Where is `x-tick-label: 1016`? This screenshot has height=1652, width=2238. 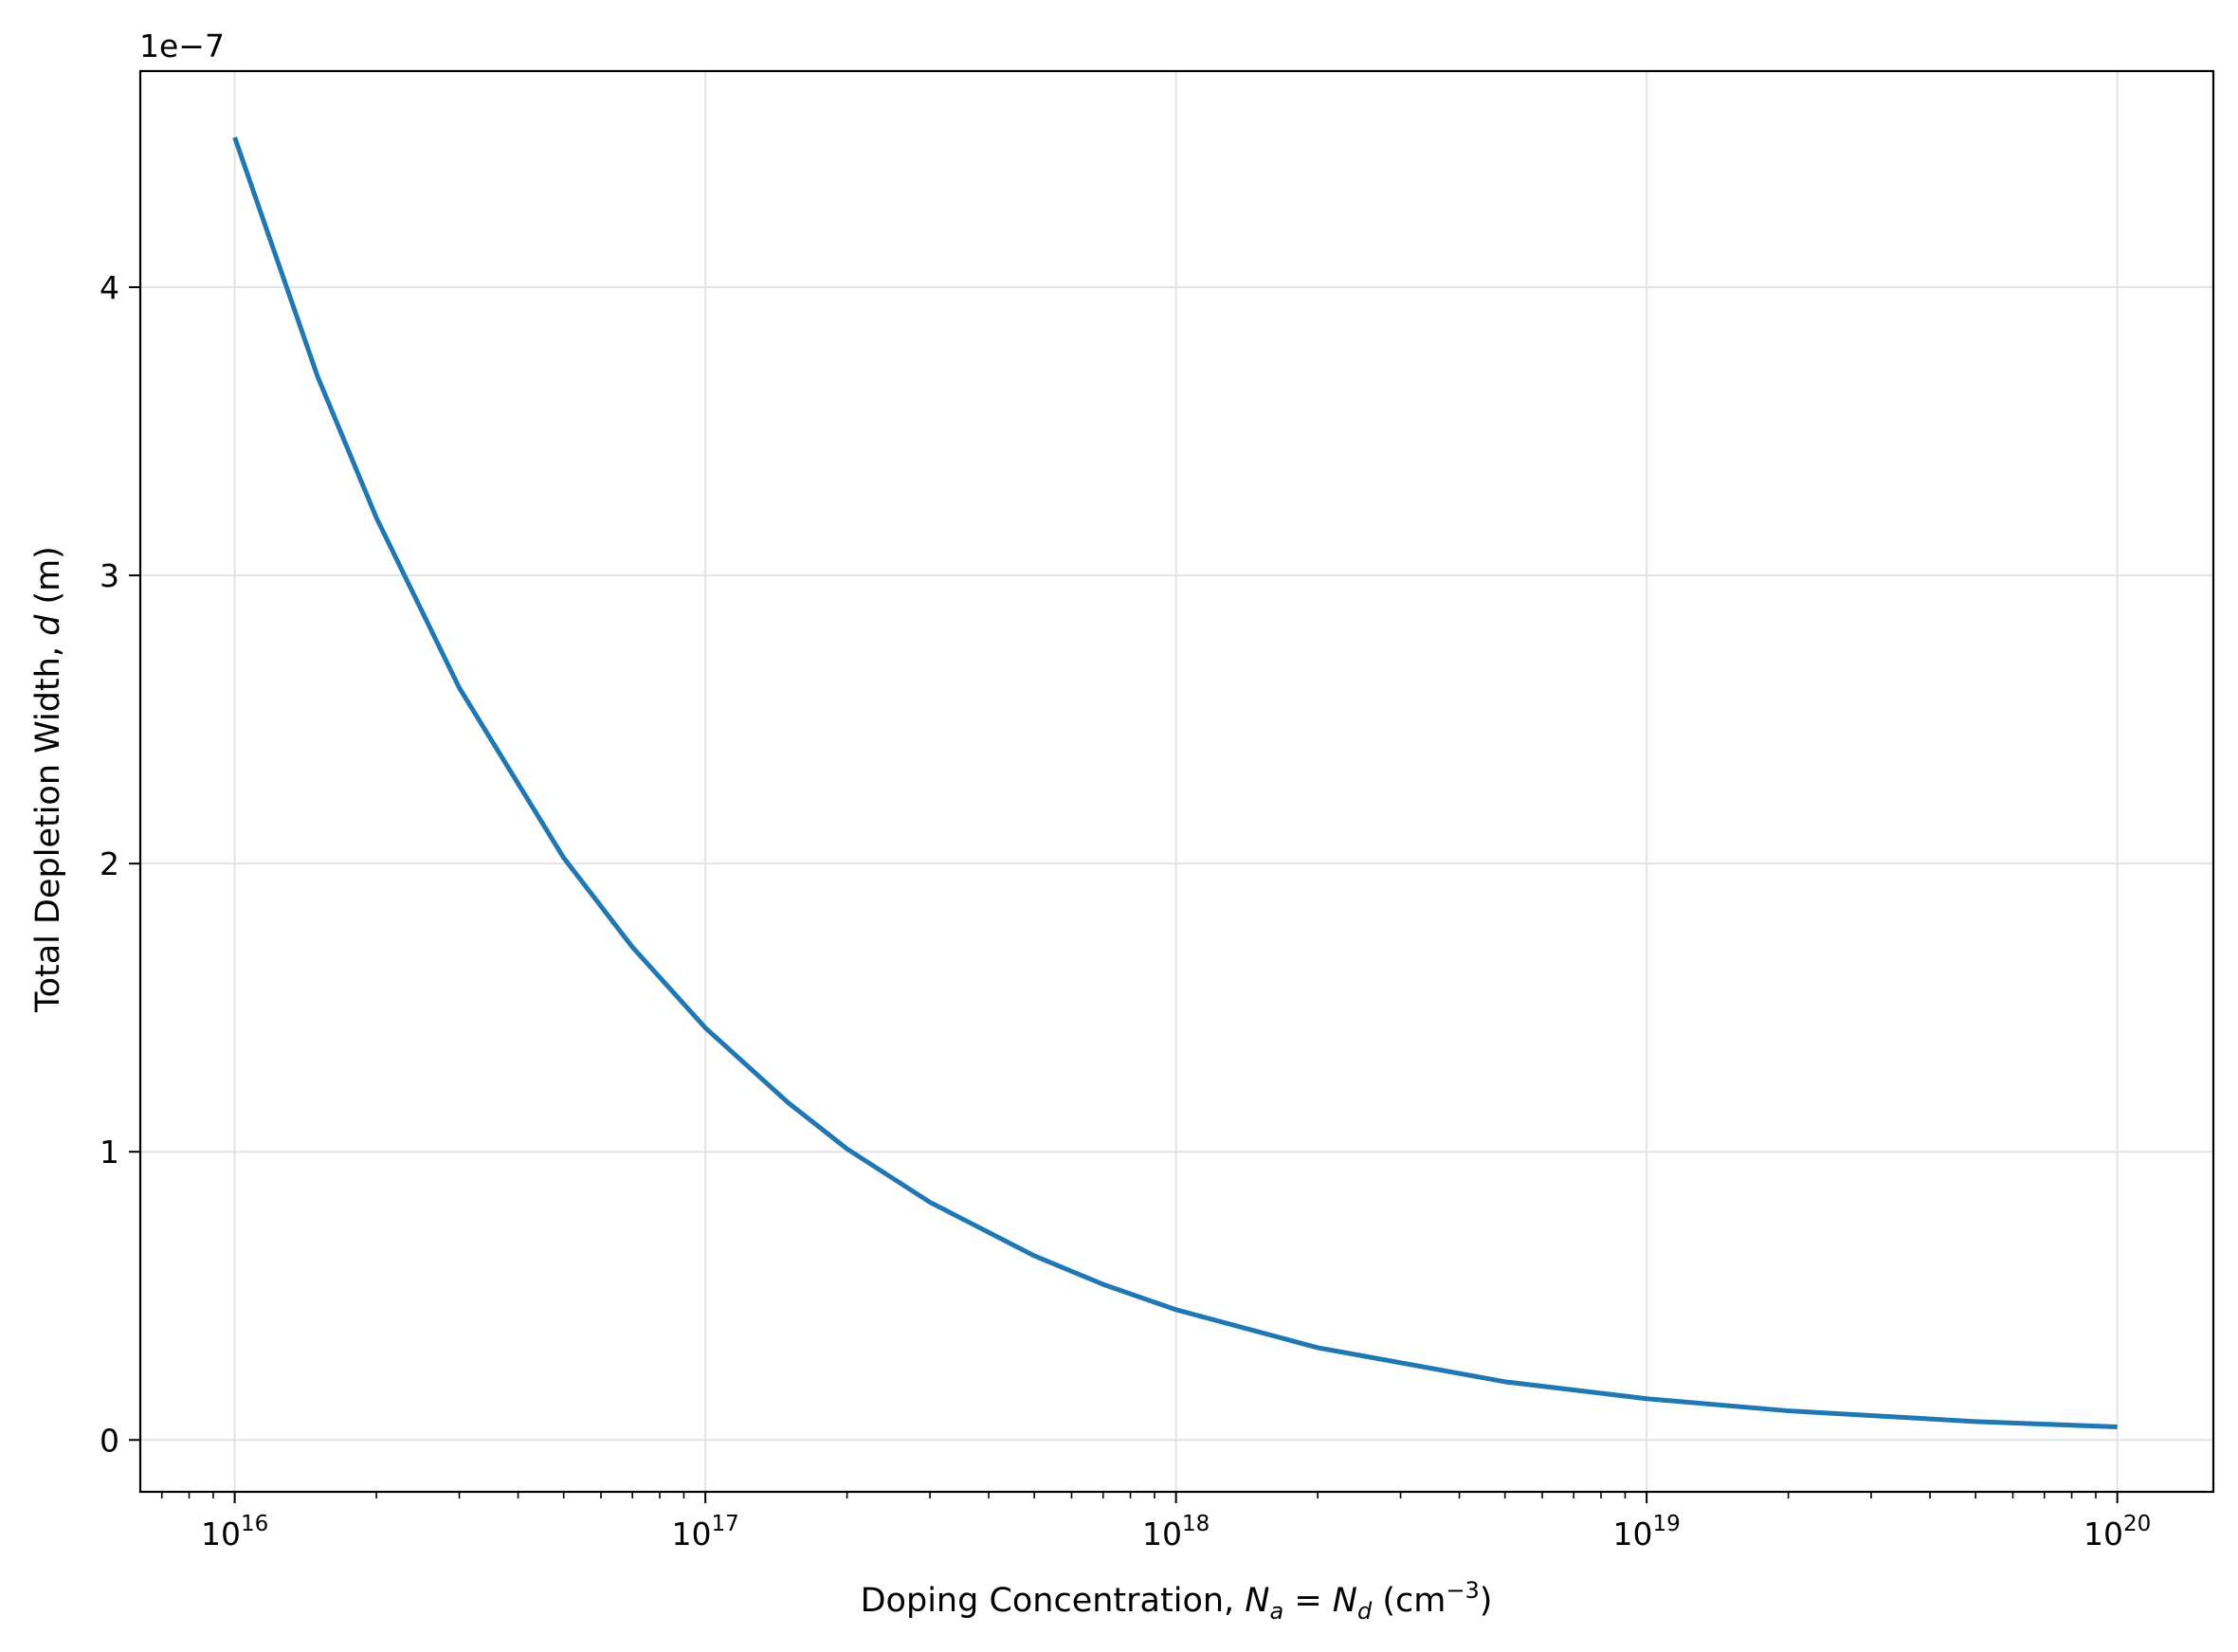
x-tick-label: 1016 is located at coordinates (234, 1532).